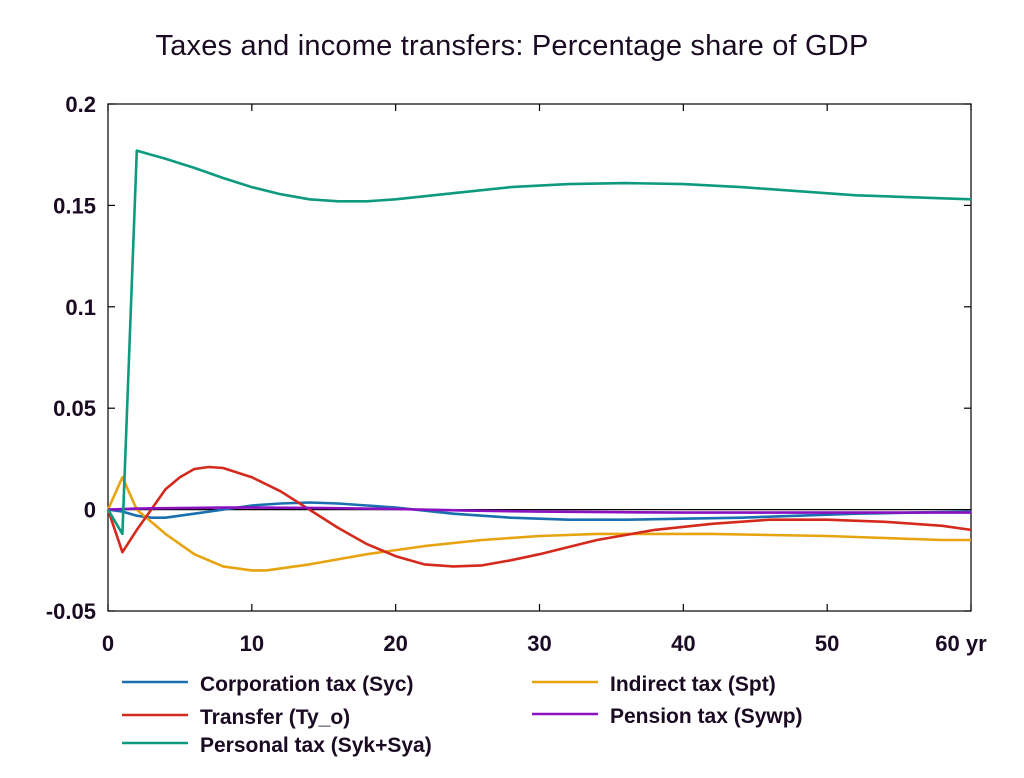 The height and width of the screenshot is (778, 1024). Describe the element at coordinates (827, 643) in the screenshot. I see `x-tick-label: 50` at that location.